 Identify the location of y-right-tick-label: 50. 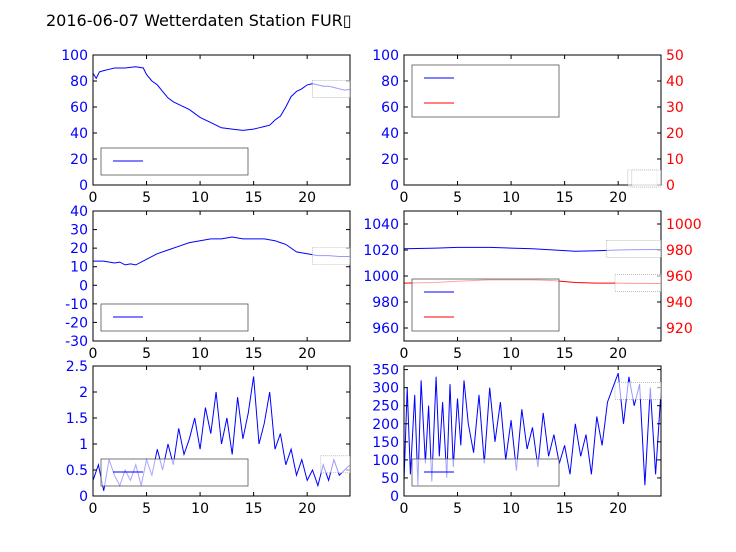
(675, 56).